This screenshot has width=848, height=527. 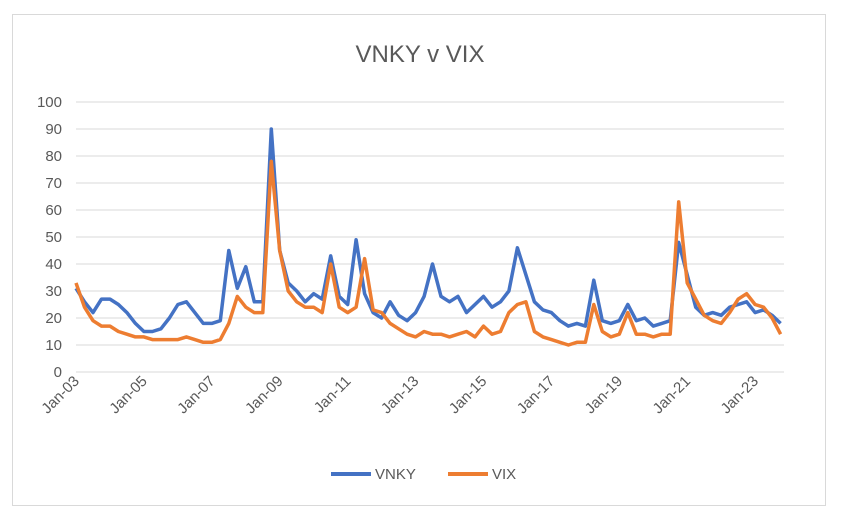 I want to click on y-tick-label: 70, so click(x=53, y=183).